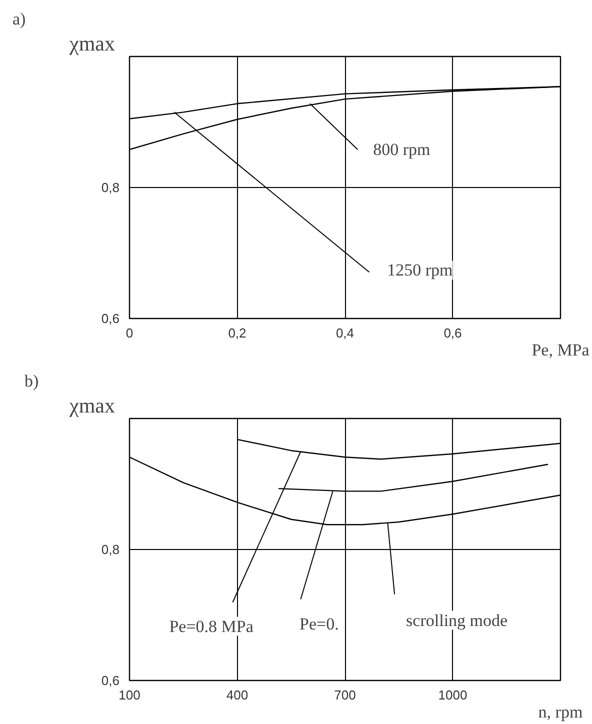 This screenshot has width=592, height=724. I want to click on chart-title: a), so click(19, 19).